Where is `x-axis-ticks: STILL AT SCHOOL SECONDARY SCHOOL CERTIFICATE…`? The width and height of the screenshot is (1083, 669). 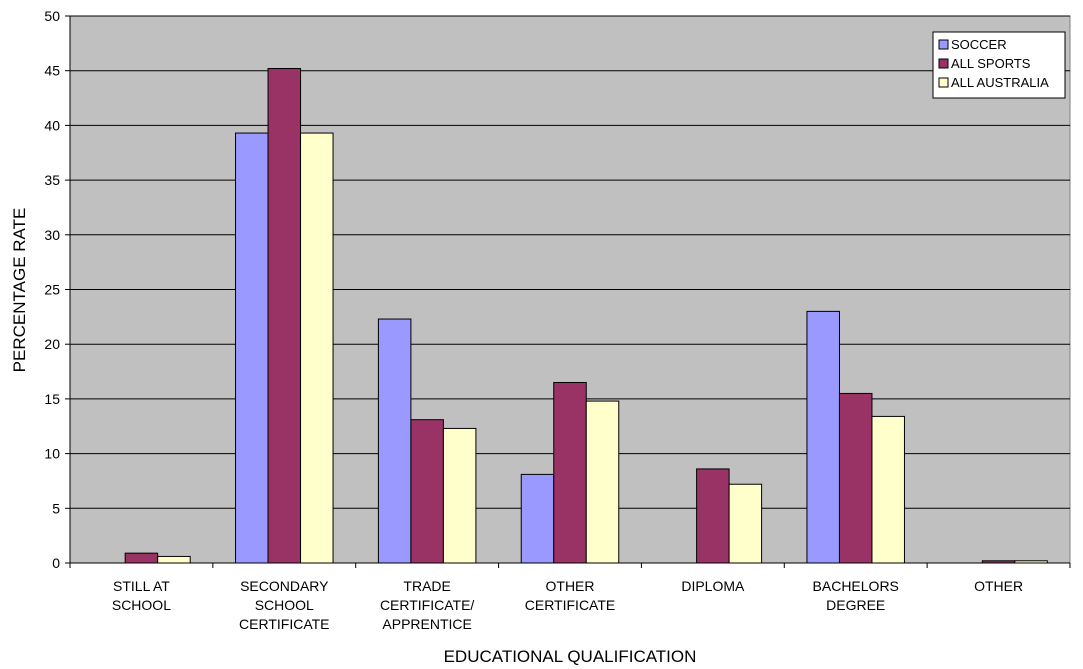 x-axis-ticks: STILL AT SCHOOL SECONDARY SCHOOL CERTIFICATE… is located at coordinates (570, 597).